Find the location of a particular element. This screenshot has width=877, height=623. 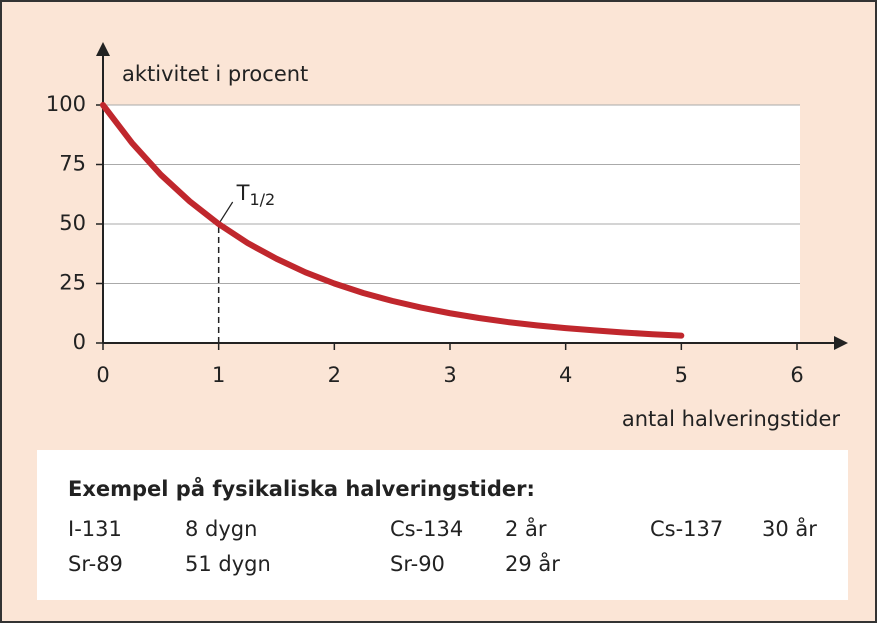

y-axis-label: aktivitet i procent is located at coordinates (215, 74).